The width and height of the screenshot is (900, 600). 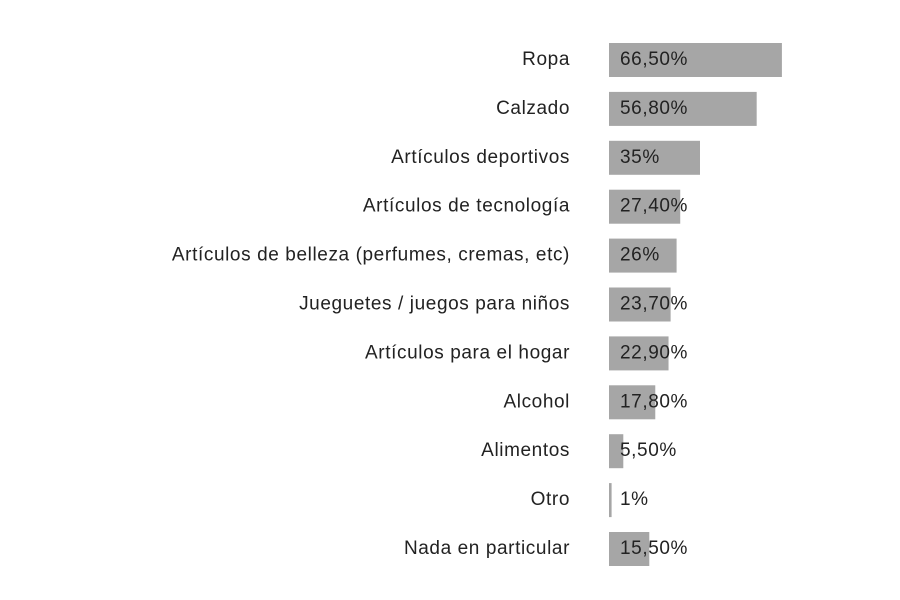 I want to click on value-label: 35%, so click(x=640, y=157).